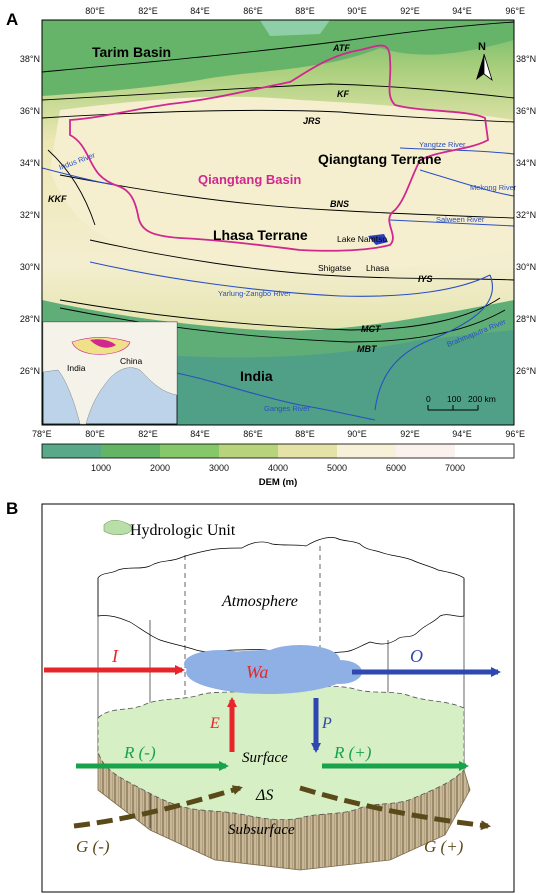 This screenshot has width=542, height=895. What do you see at coordinates (341, 48) in the screenshot?
I see `label-fault-atf: ATF` at bounding box center [341, 48].